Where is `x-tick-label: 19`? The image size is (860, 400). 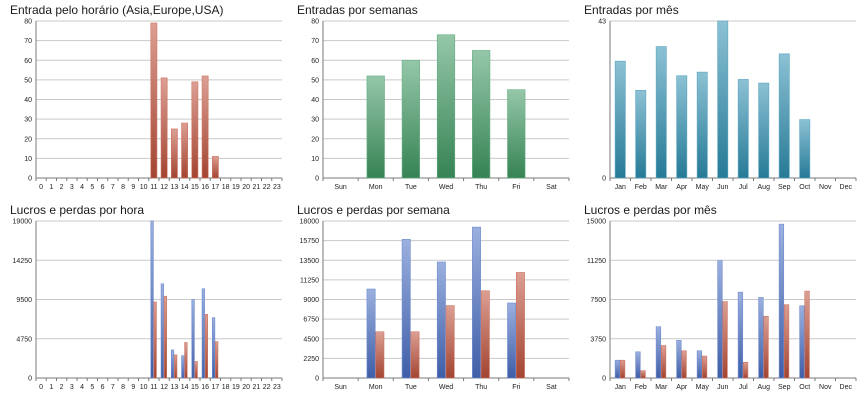 x-tick-label: 19 is located at coordinates (236, 187).